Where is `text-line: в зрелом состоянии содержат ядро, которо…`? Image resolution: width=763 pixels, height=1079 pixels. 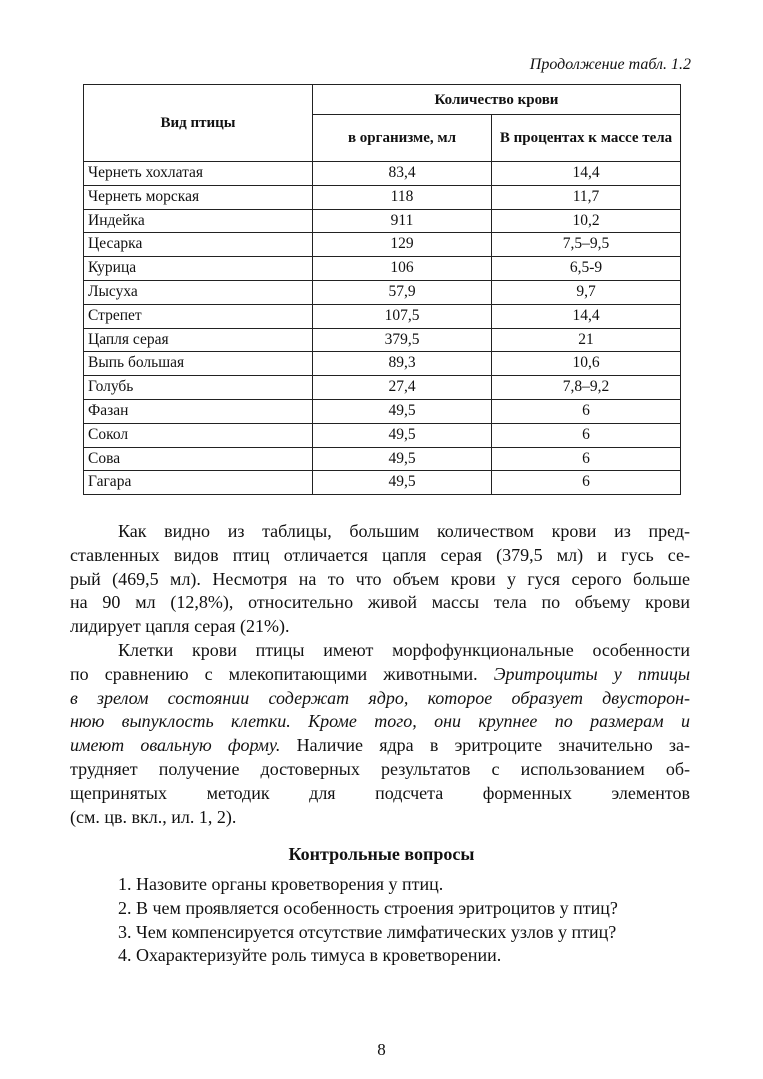
text-line: в зрелом состоянии содержат ядро, которо… is located at coordinates (380, 699).